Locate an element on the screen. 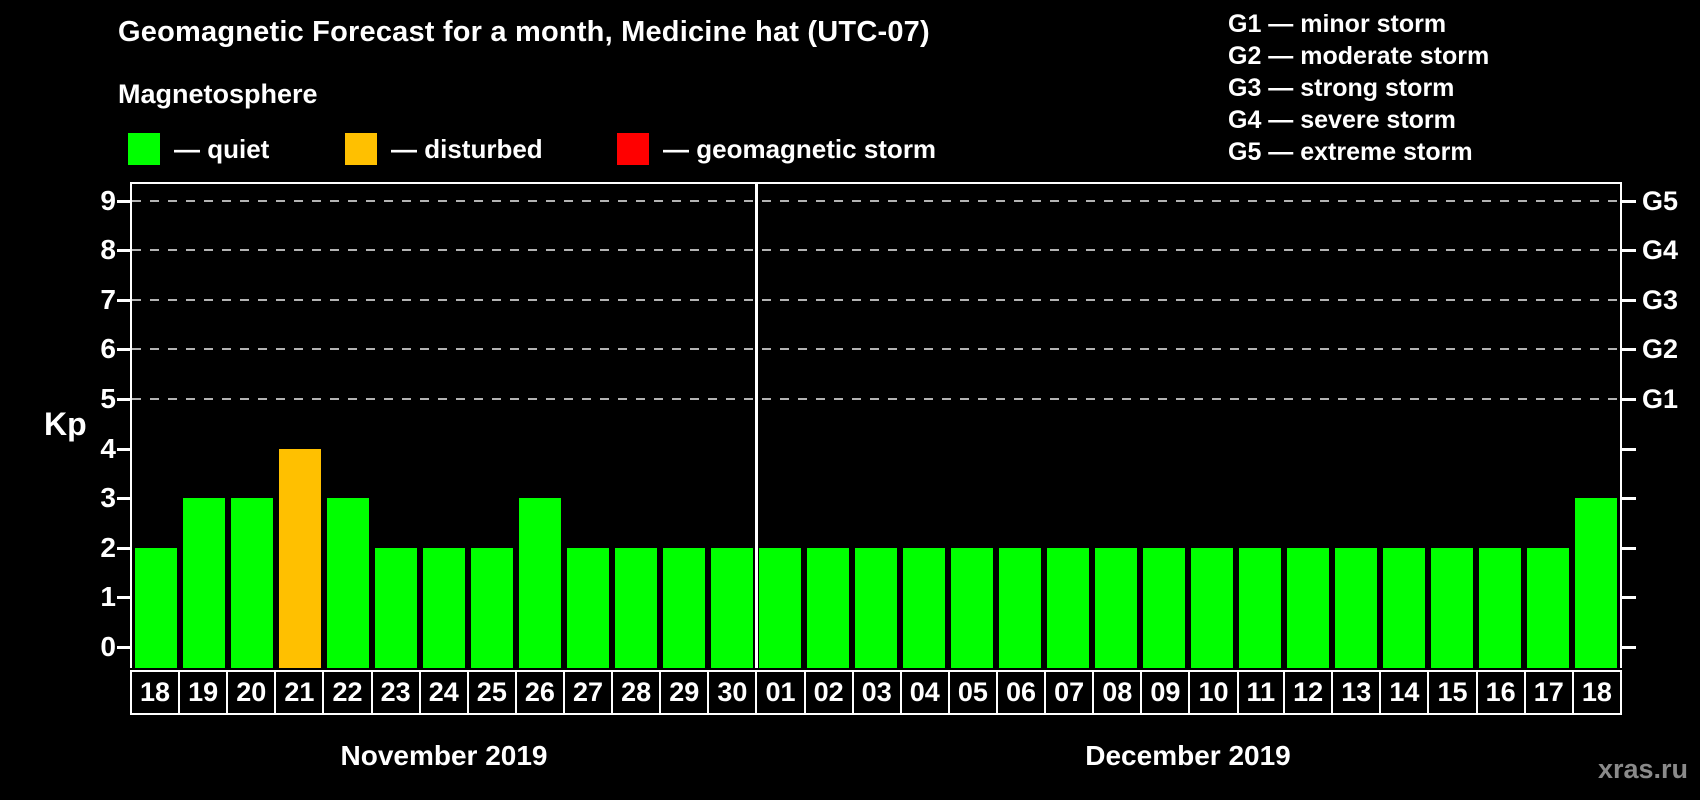  day-label-27: 27 is located at coordinates (588, 692).